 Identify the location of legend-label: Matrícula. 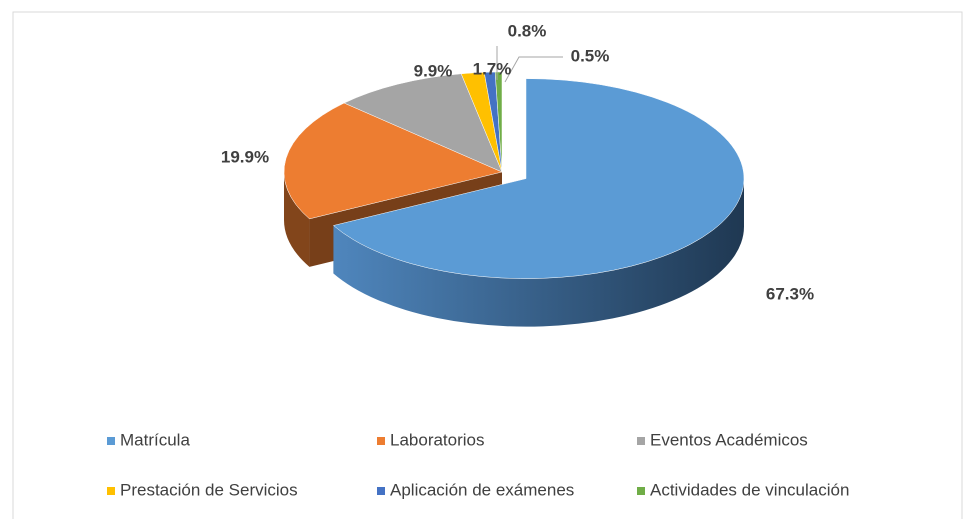
(155, 439).